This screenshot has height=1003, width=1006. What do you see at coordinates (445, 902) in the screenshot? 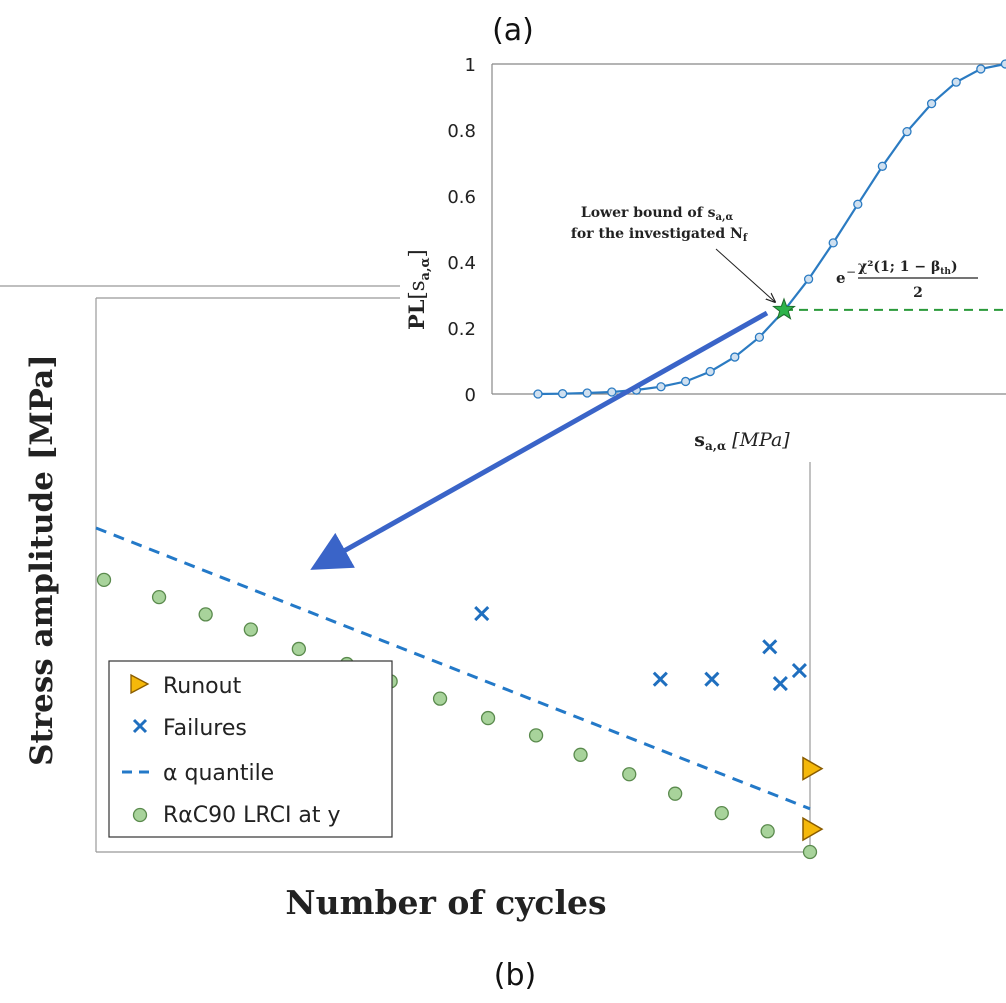
I see `panel-b-x-axis-label: Number of cycles` at bounding box center [445, 902].